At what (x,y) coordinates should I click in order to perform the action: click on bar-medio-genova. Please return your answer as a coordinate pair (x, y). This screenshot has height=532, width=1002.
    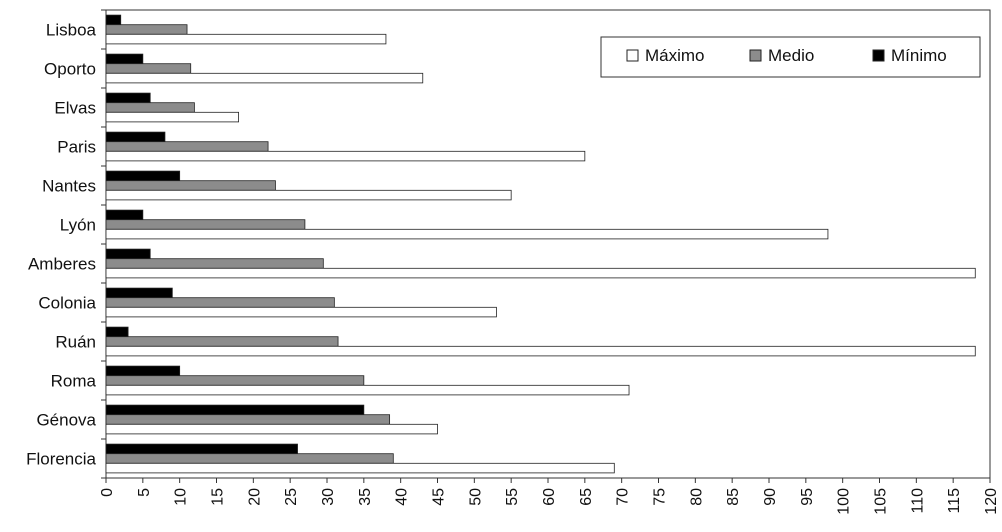
    Looking at the image, I should click on (248, 419).